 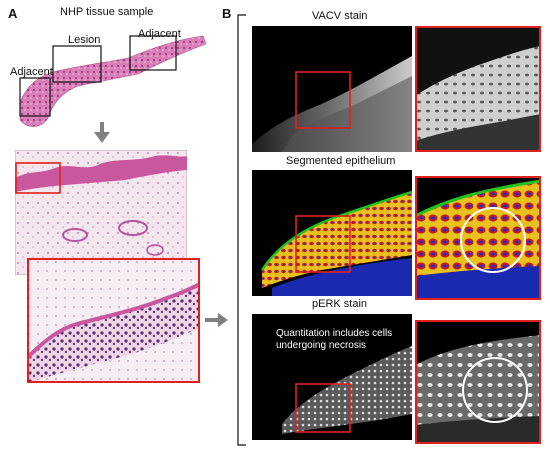 I want to click on lesion-high-magnification, so click(x=113, y=320).